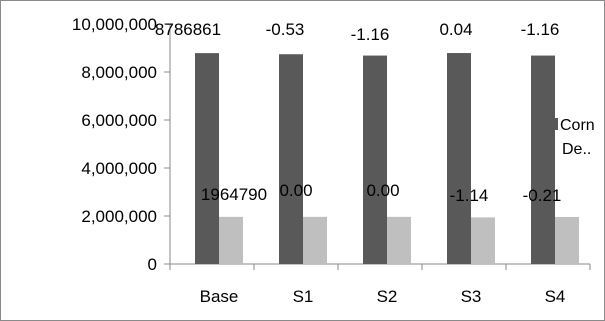 The image size is (605, 321). I want to click on legend-label-series-2: De.., so click(576, 149).